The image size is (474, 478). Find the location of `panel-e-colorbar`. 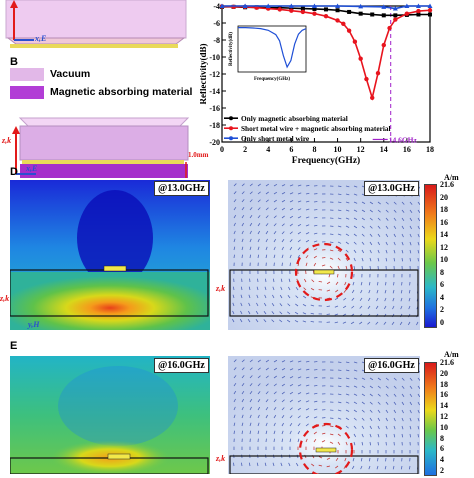

panel-e-colorbar is located at coordinates (430, 419).